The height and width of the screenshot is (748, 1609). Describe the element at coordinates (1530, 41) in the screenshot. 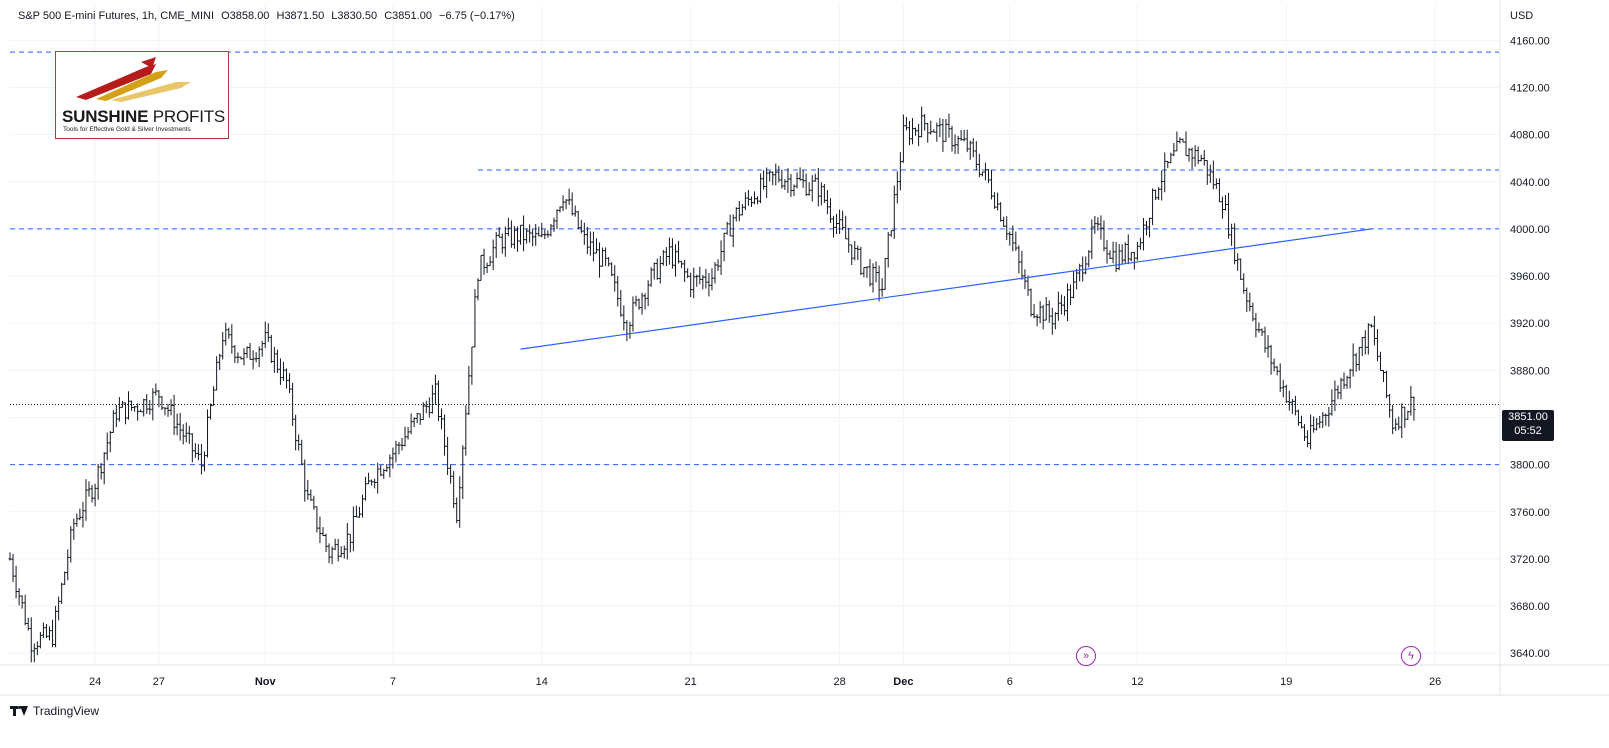

I see `y-tick-label: 4160.00` at that location.